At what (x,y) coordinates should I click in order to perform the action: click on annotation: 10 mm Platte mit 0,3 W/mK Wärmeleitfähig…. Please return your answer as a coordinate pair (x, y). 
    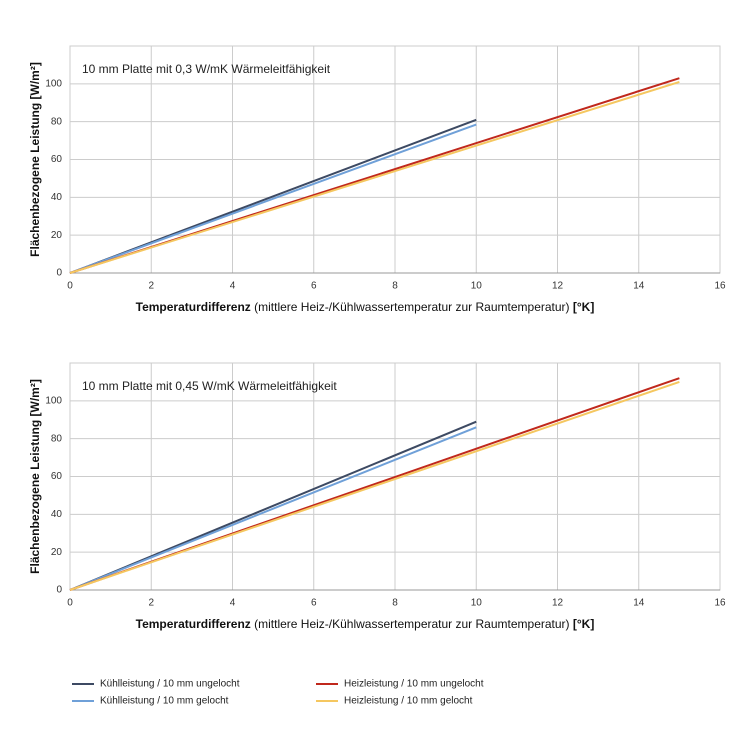
    Looking at the image, I should click on (206, 69).